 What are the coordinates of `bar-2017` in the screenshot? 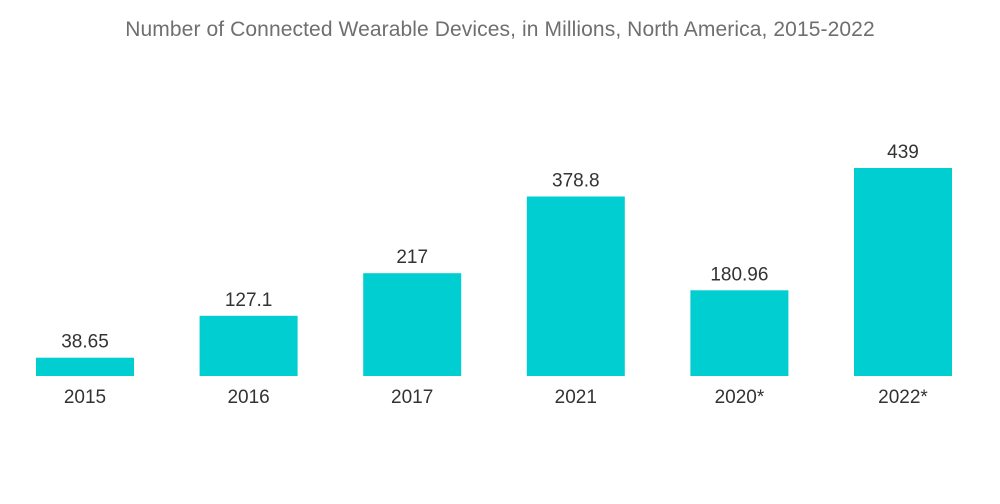 It's located at (412, 324).